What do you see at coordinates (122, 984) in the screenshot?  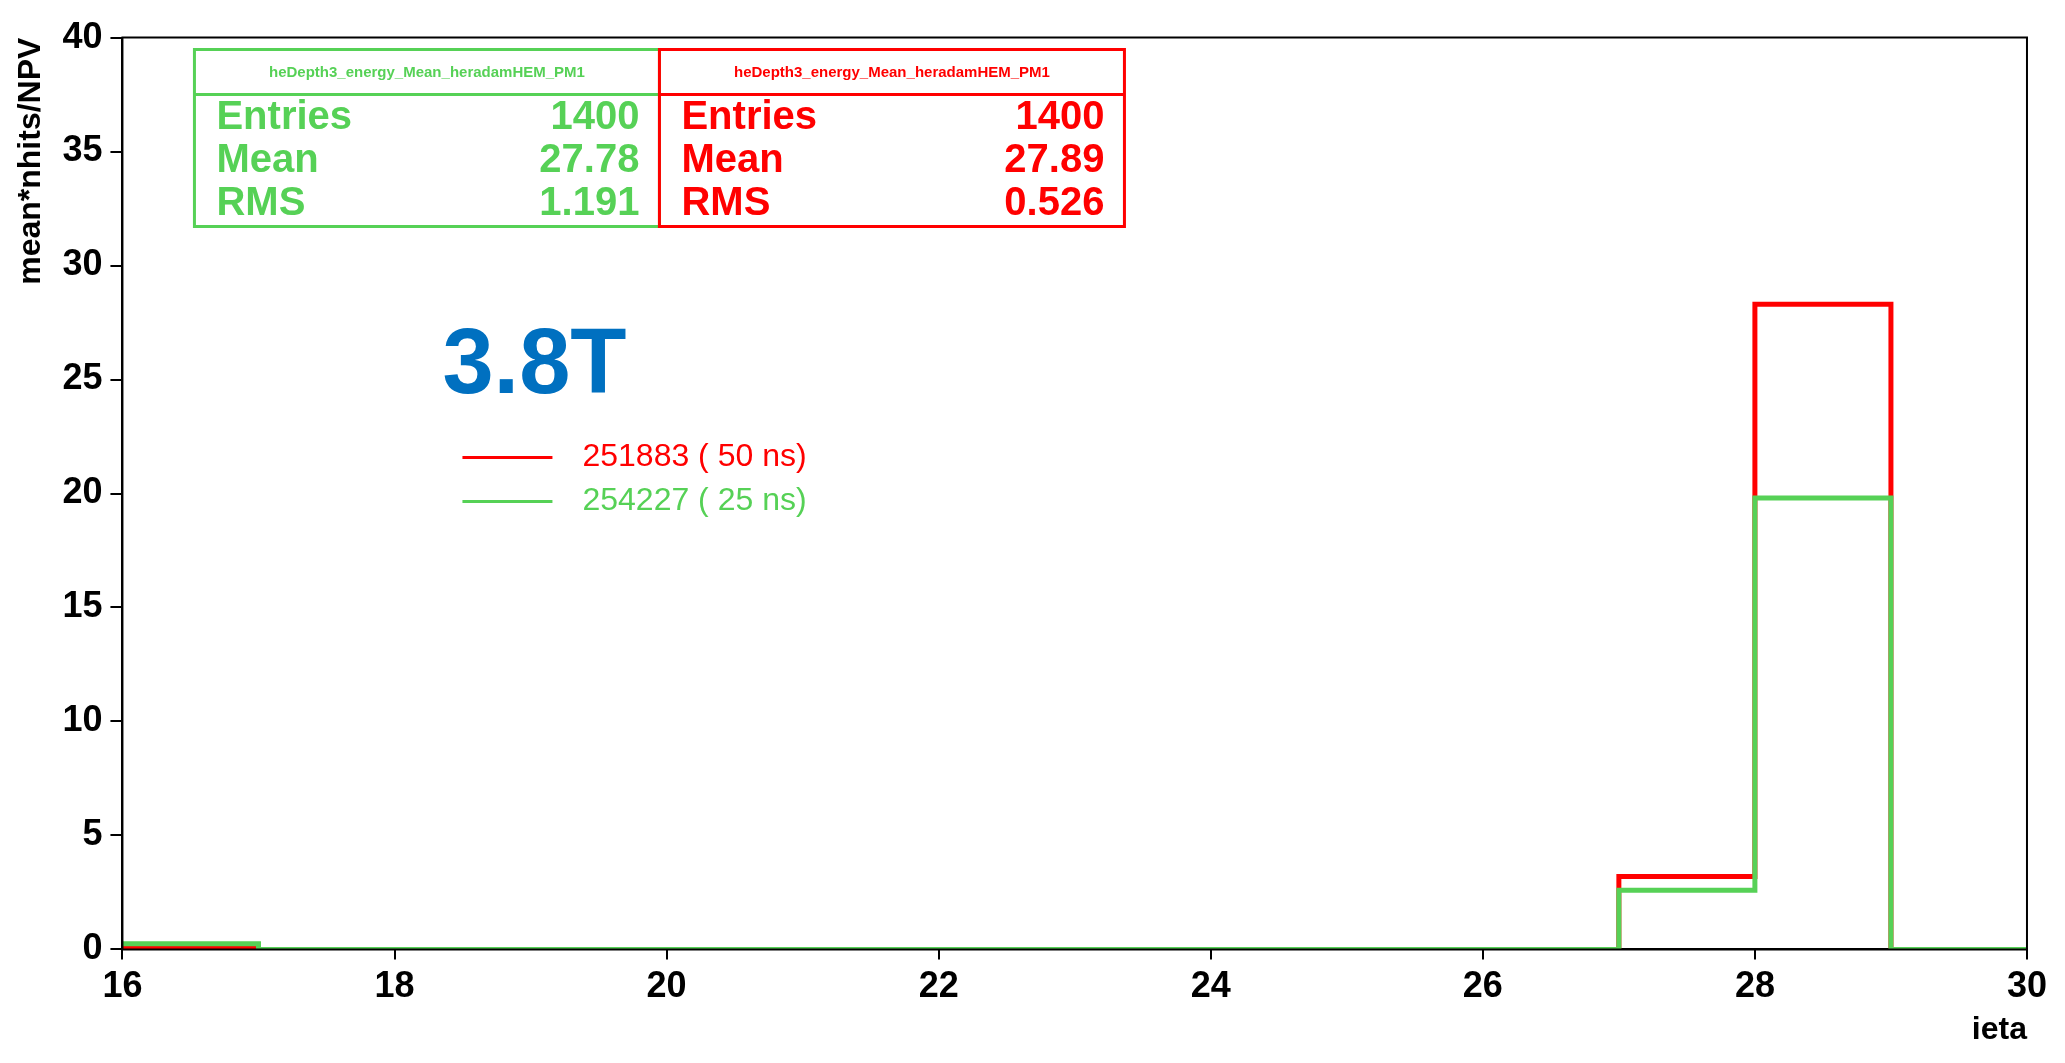 I see `x-tick-label: 16` at bounding box center [122, 984].